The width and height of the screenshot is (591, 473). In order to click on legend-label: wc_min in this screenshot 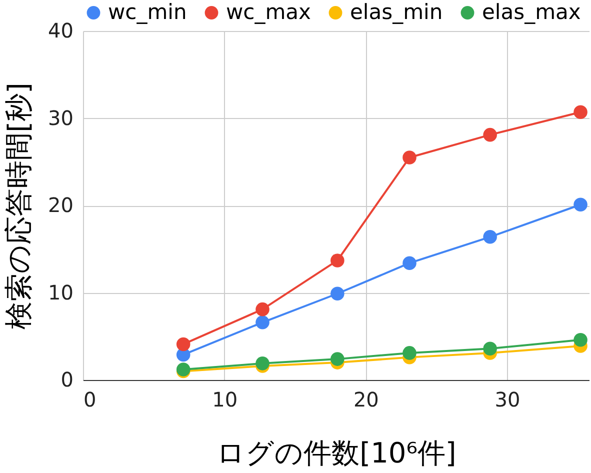, I will do `click(147, 12)`.